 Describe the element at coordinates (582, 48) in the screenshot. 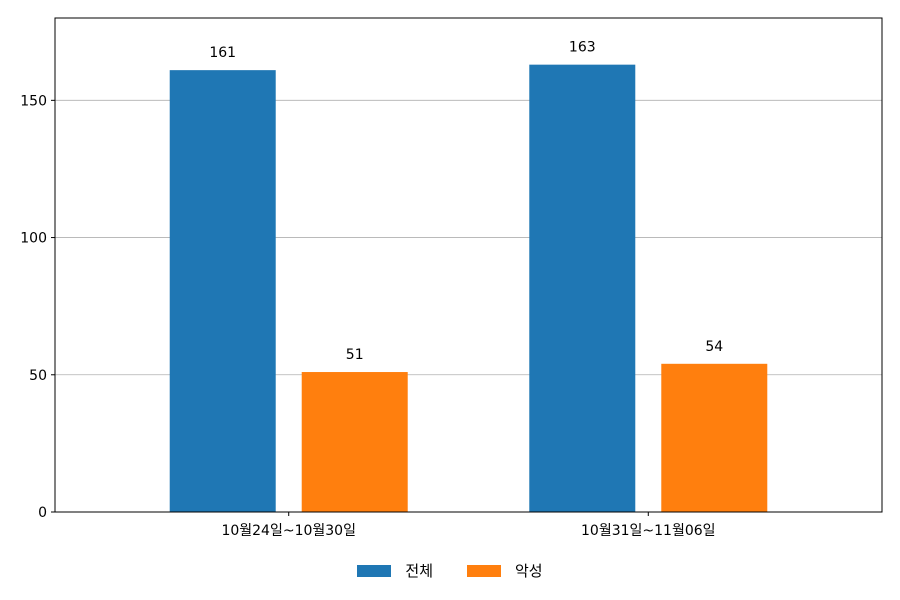

I see `data-label-0-1: 163` at that location.